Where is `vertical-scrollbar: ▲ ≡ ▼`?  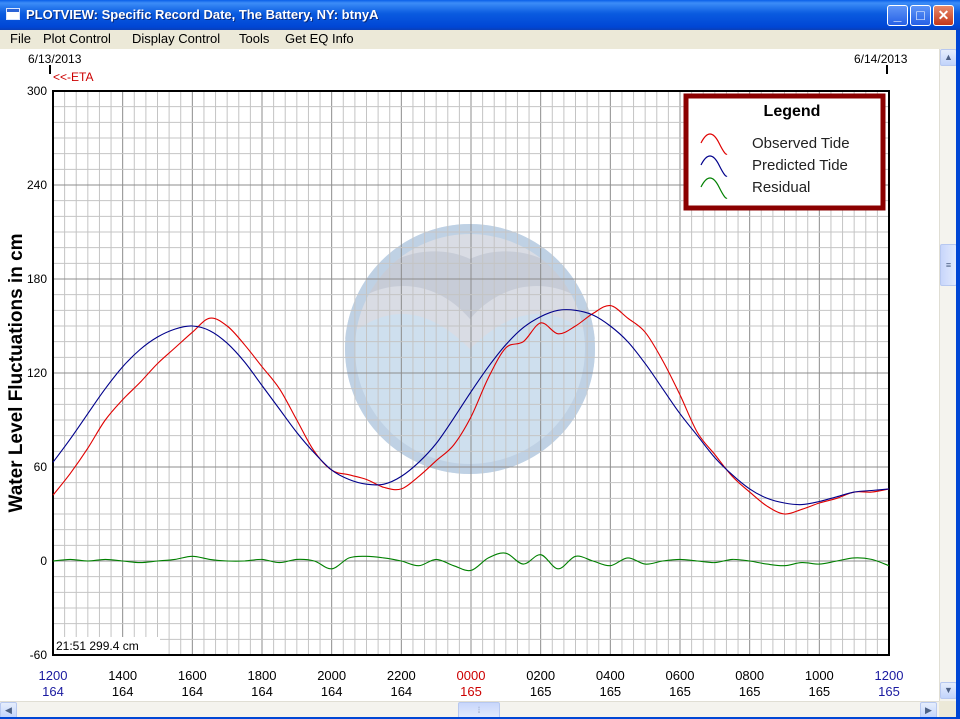
vertical-scrollbar: ▲ ≡ ▼ is located at coordinates (948, 375).